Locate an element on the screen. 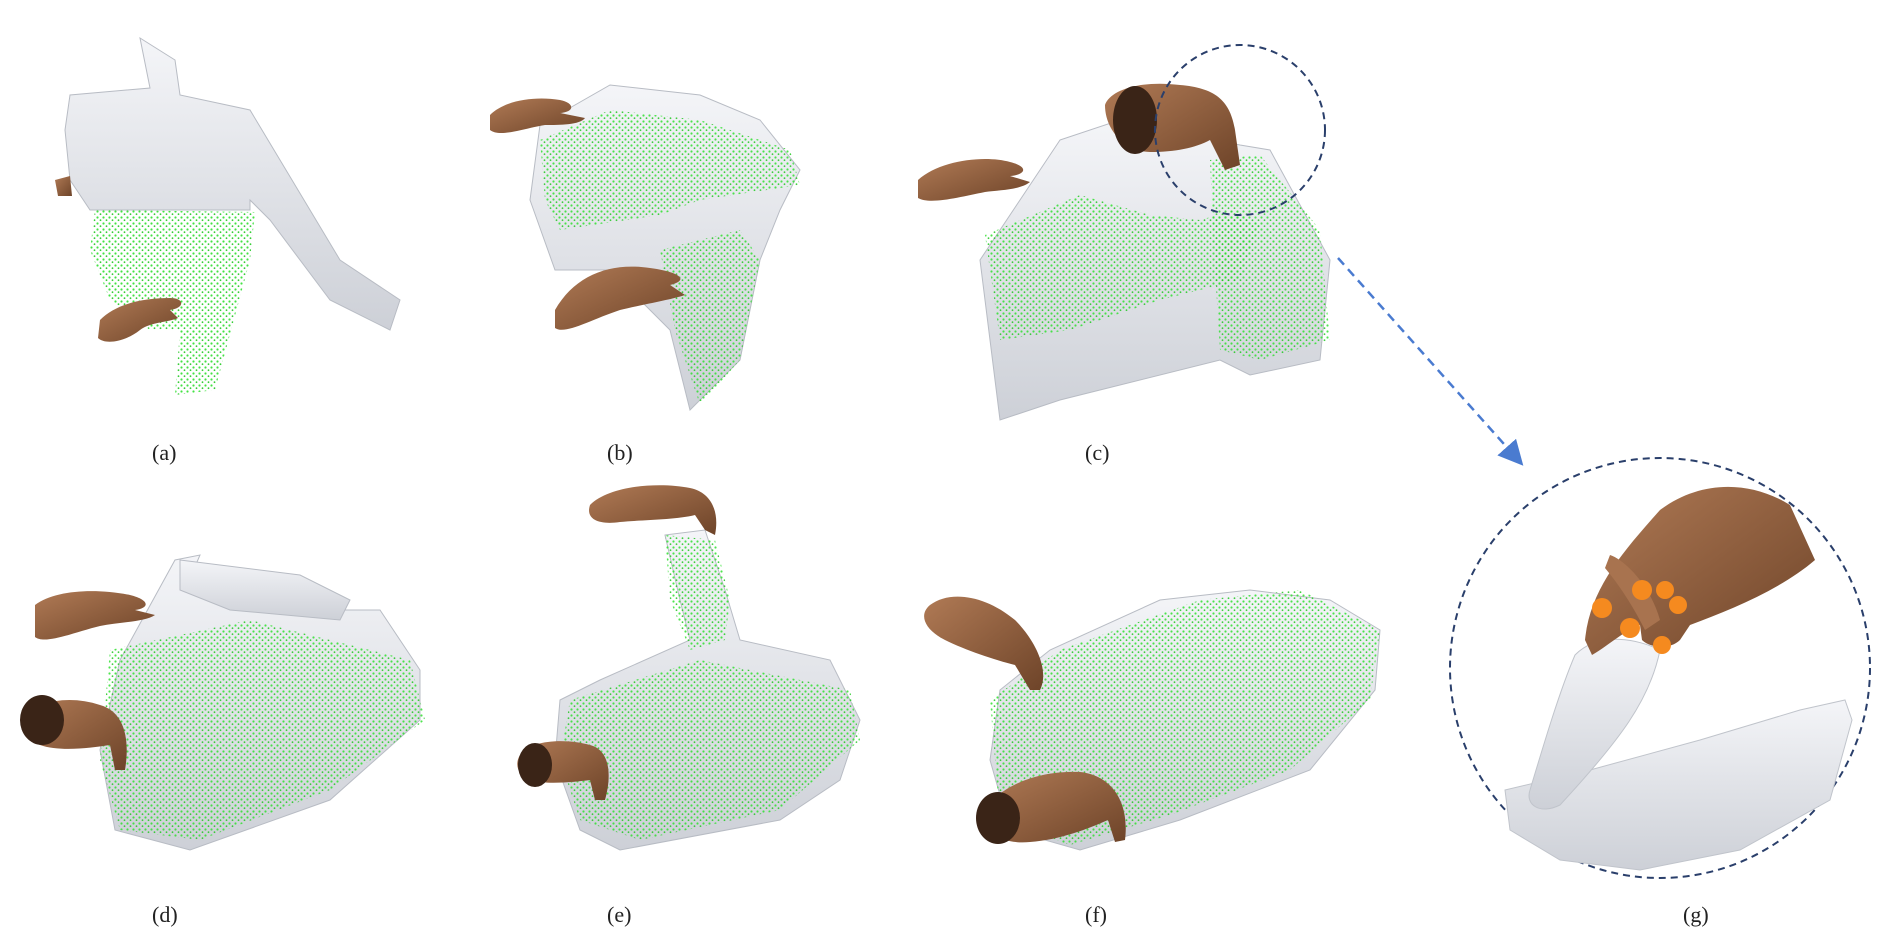 This screenshot has height=947, width=1877. panel-label-b: (b) is located at coordinates (620, 452).